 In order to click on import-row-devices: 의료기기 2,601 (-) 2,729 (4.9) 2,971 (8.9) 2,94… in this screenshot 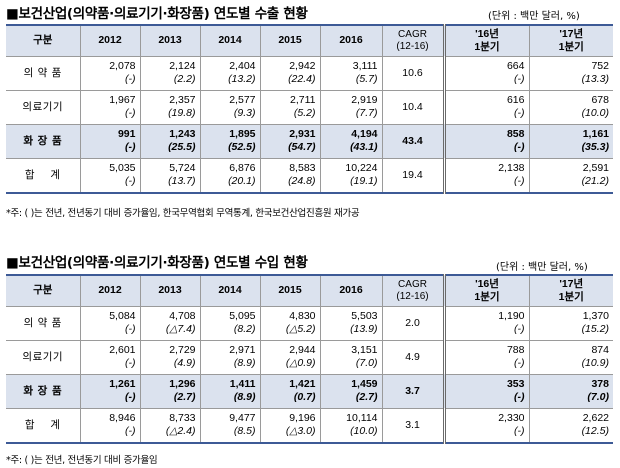, I will do `click(309, 357)`.